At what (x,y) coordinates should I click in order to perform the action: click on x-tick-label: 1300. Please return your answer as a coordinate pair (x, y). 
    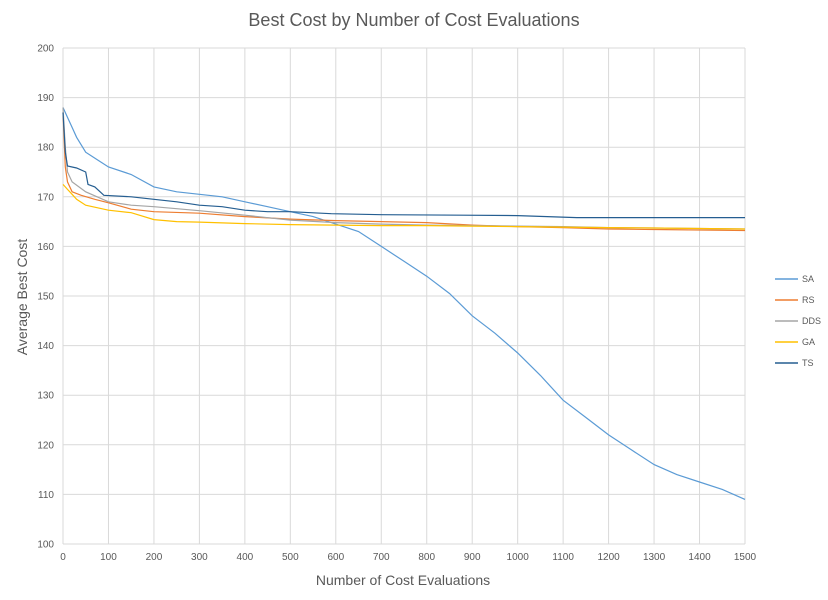
    Looking at the image, I should click on (654, 557).